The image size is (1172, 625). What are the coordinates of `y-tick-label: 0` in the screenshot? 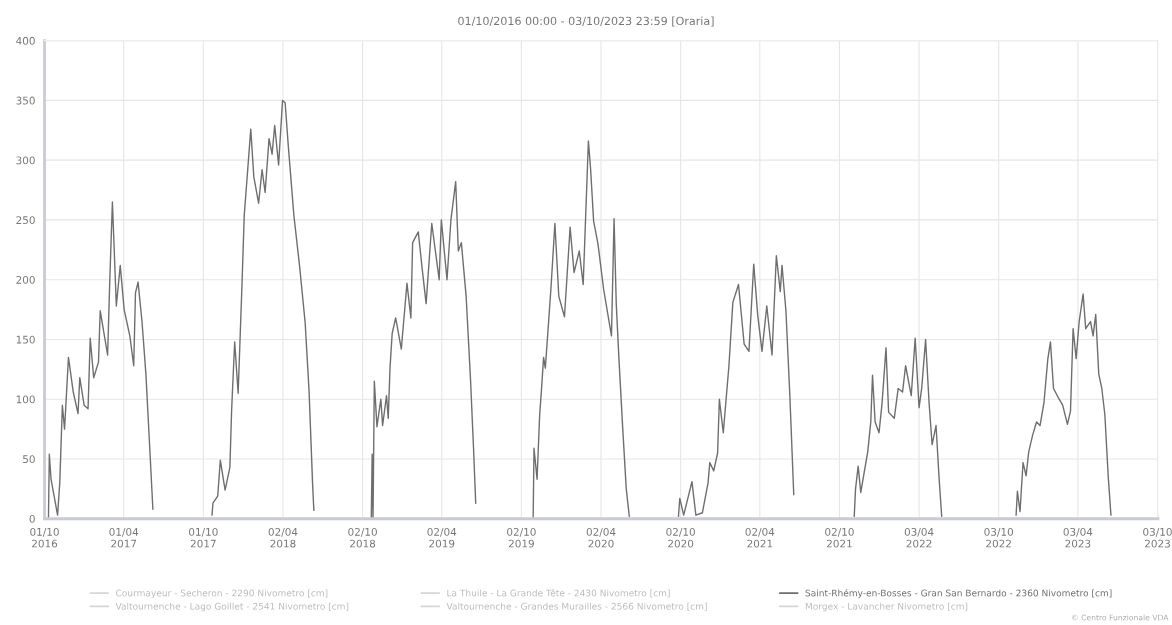 It's located at (32, 518).